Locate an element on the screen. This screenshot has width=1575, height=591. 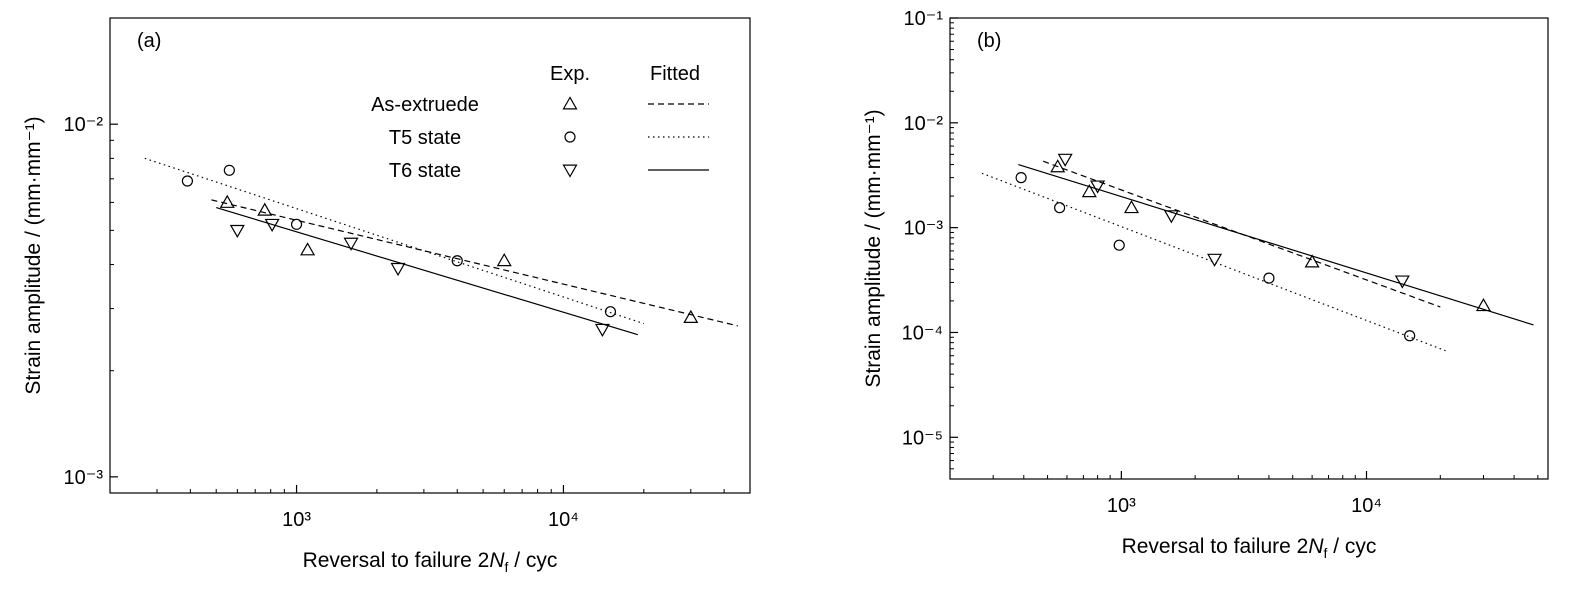
fit-line-triangle-up is located at coordinates (474, 263).